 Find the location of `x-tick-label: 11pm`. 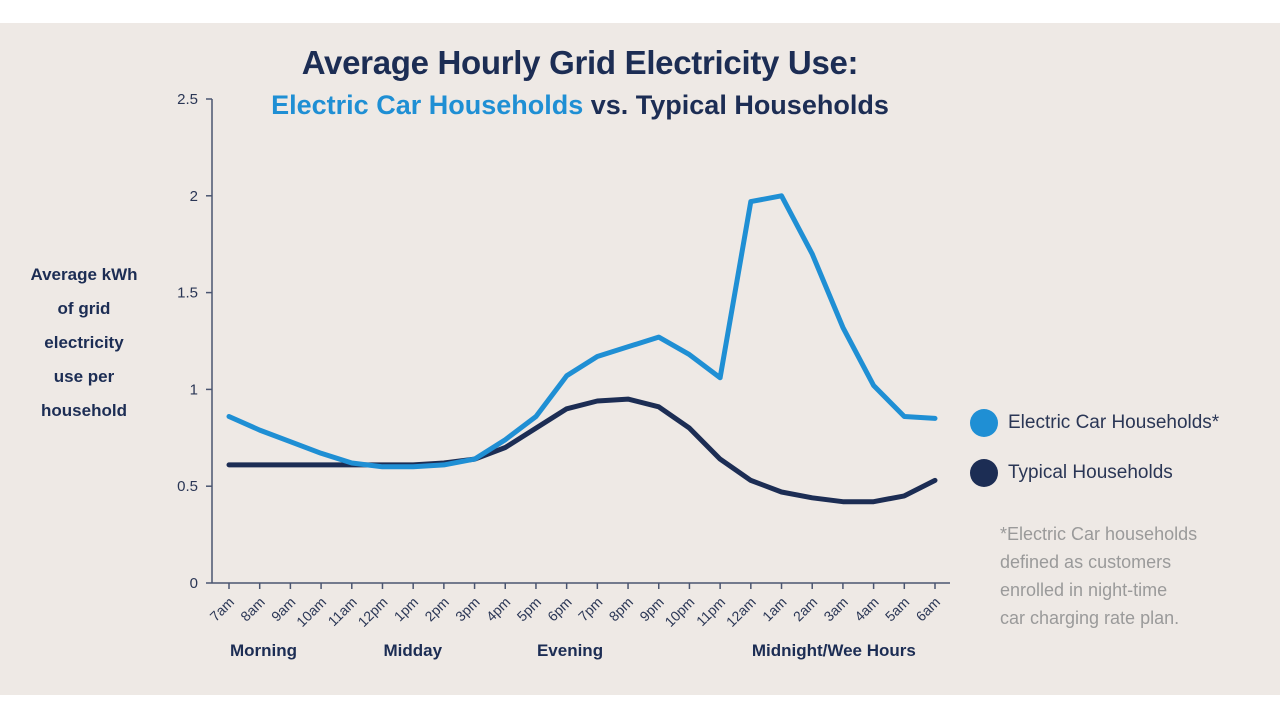

x-tick-label: 11pm is located at coordinates (710, 611).